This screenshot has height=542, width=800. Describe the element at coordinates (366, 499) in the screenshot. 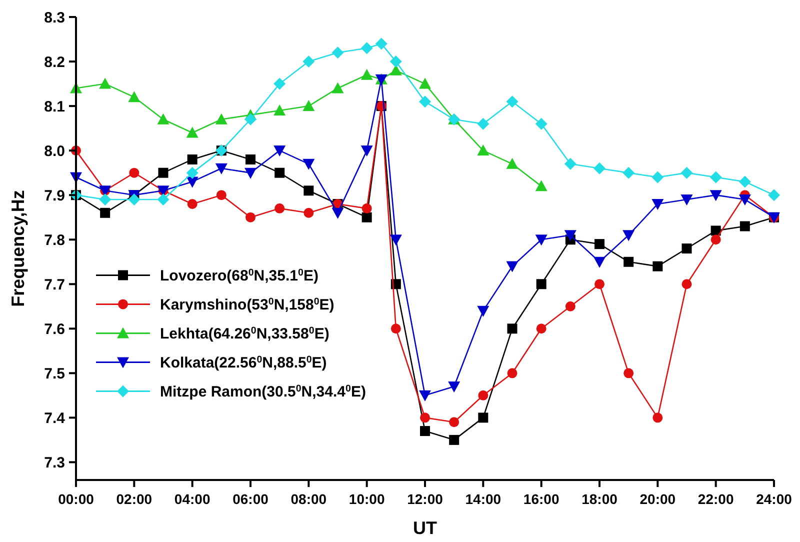

I see `x-tick-label: 10:00` at that location.